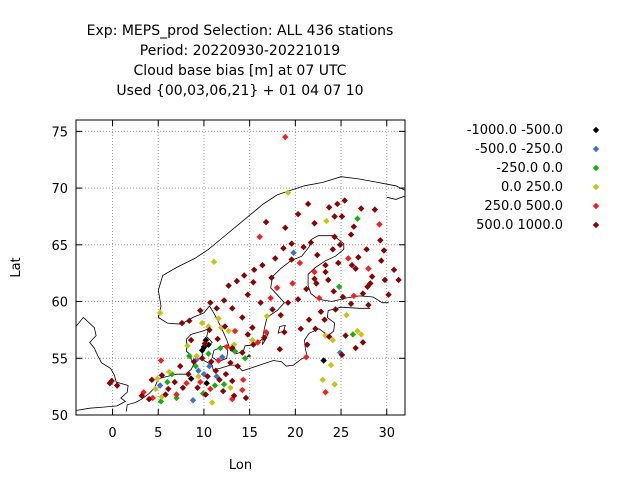 The image size is (640, 480). I want to click on legend-marker, so click(596, 168).